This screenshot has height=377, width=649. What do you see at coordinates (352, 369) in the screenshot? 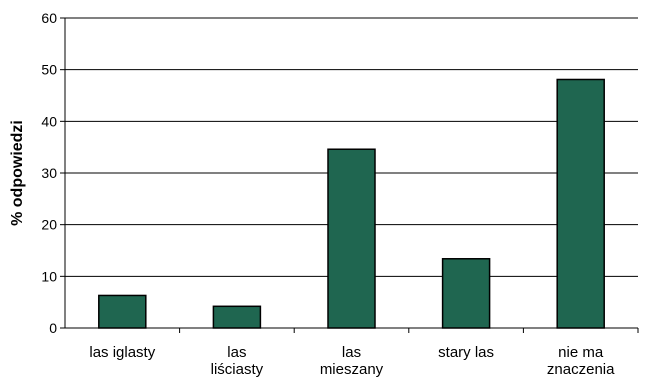
I see `x-category-label: mieszany` at bounding box center [352, 369].